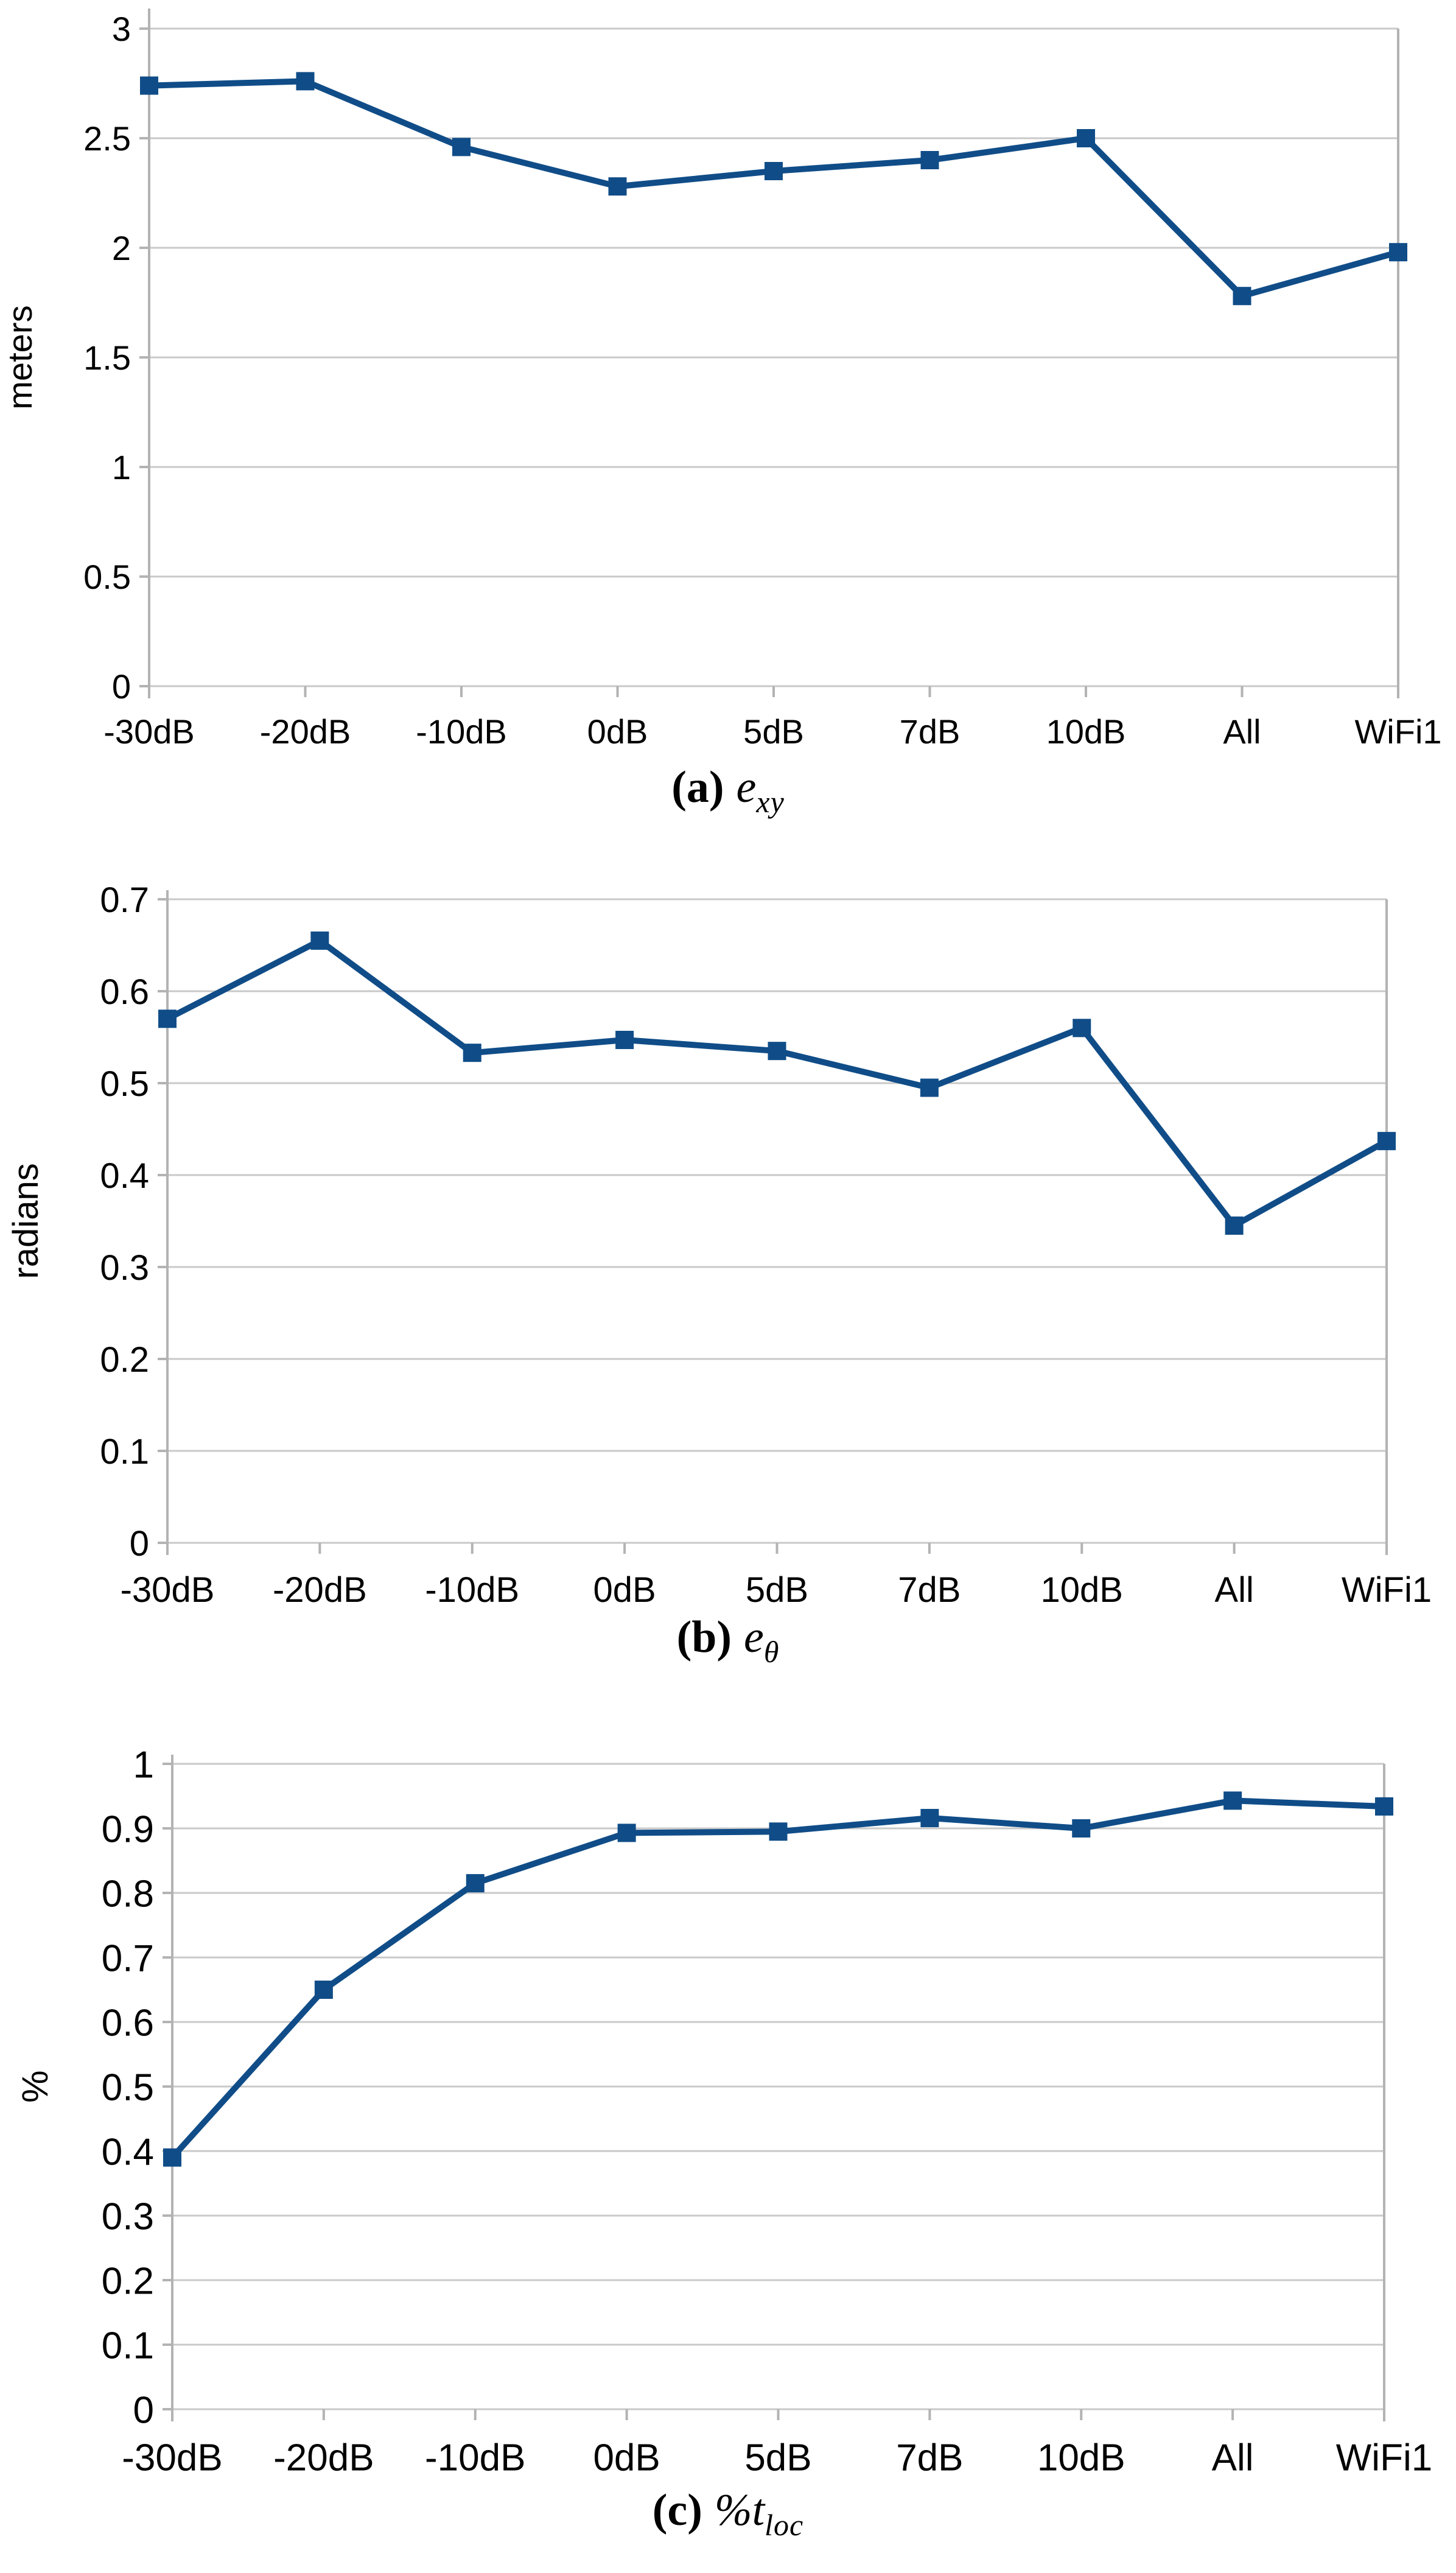 The image size is (1456, 2573). What do you see at coordinates (677, 2510) in the screenshot?
I see `caption-c-index: (c)` at bounding box center [677, 2510].